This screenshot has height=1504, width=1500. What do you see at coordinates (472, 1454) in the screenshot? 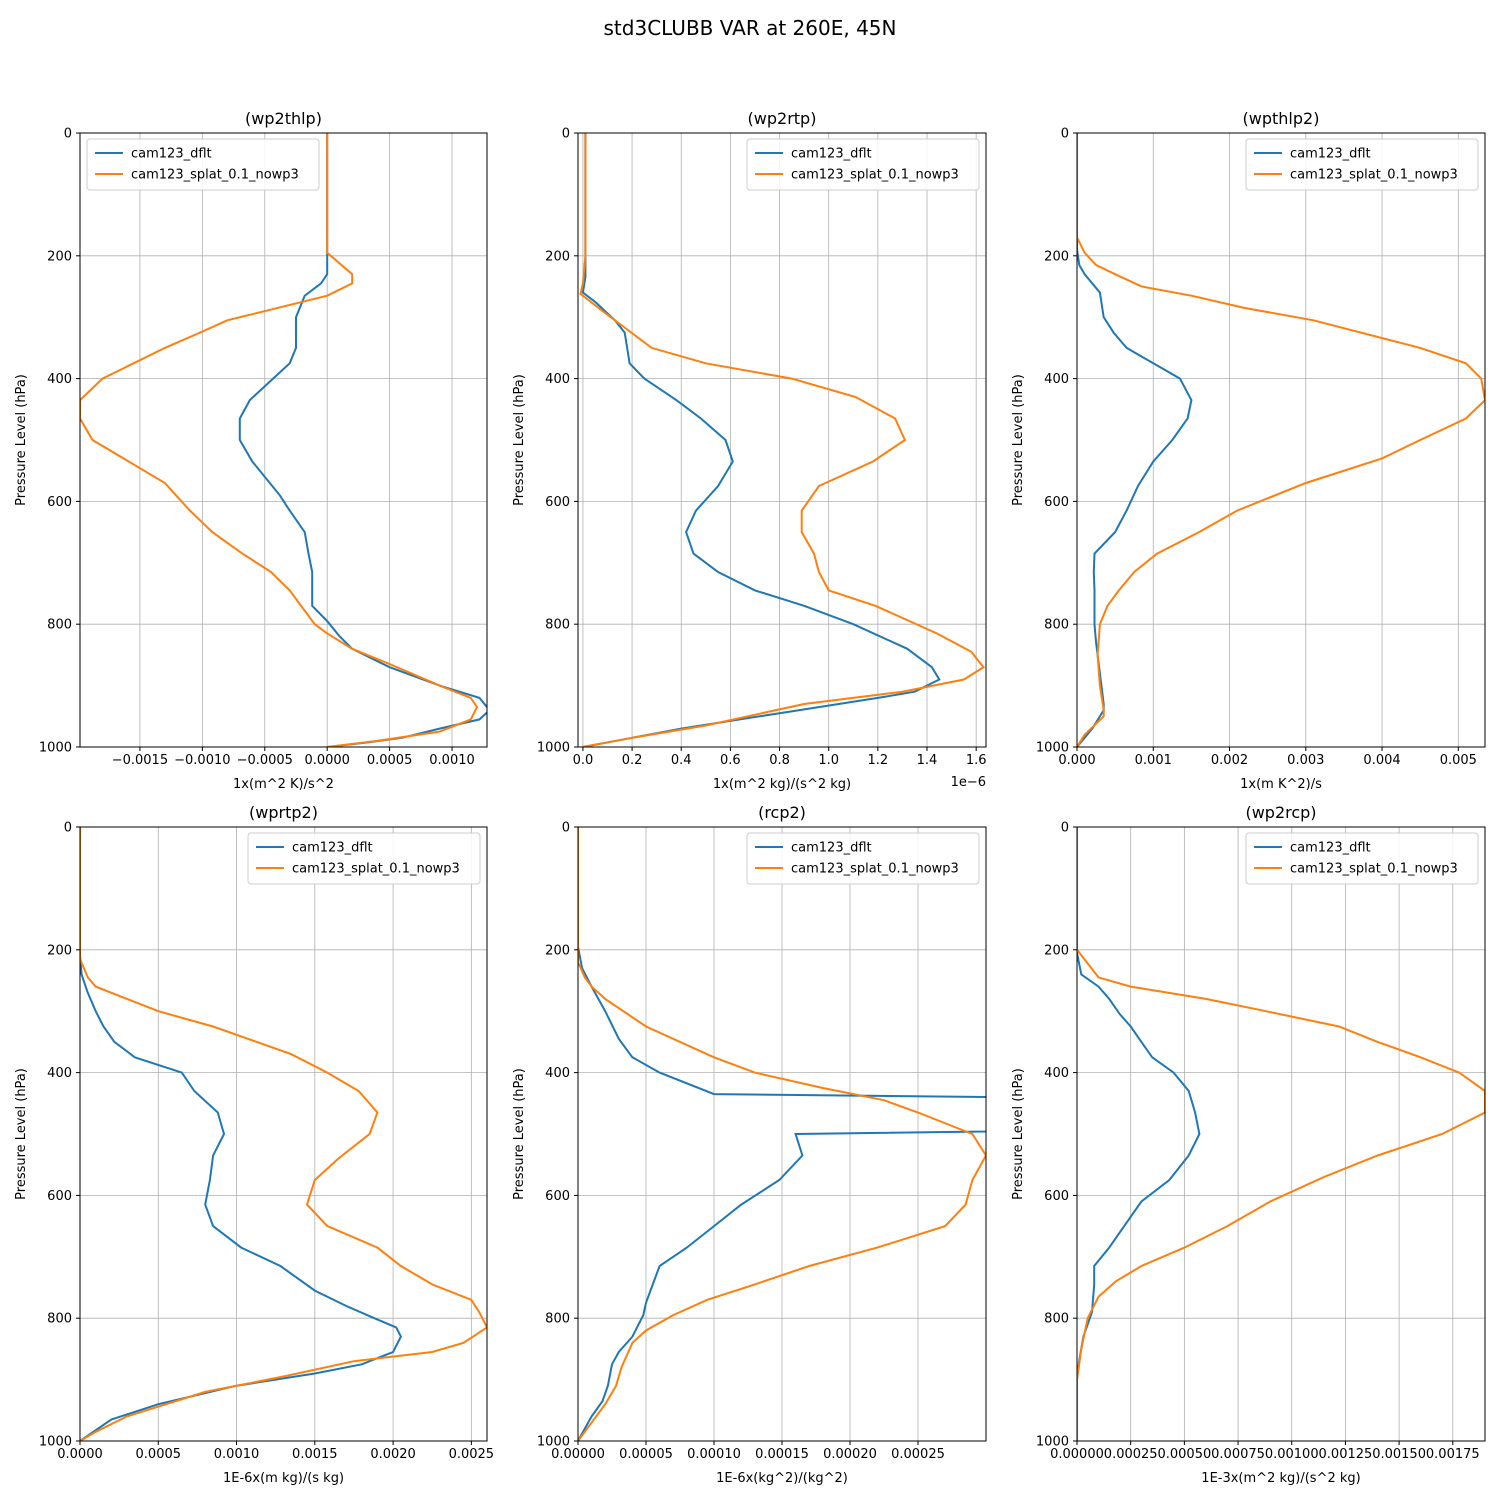
I see `x-tick-label: 0.0025` at bounding box center [472, 1454].